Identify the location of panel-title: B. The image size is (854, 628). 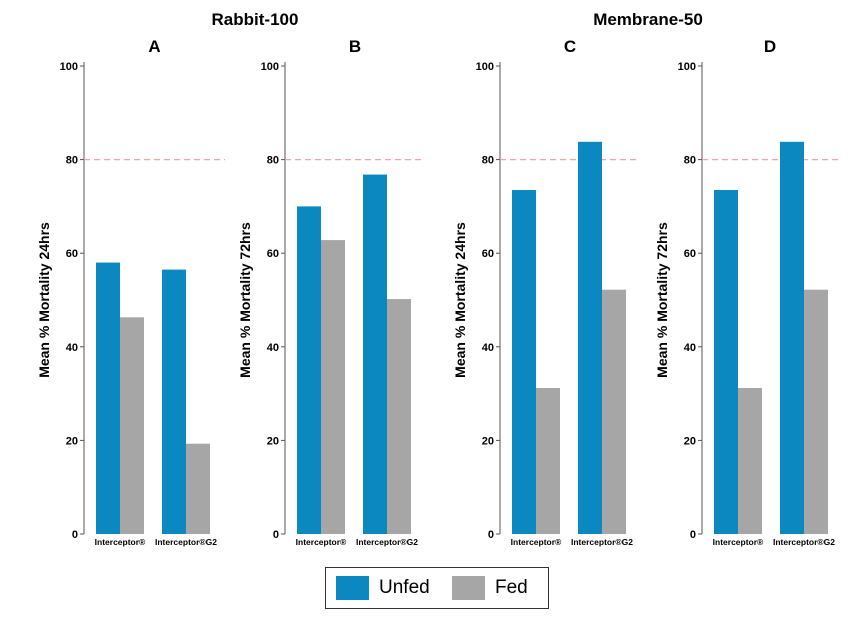
(355, 46).